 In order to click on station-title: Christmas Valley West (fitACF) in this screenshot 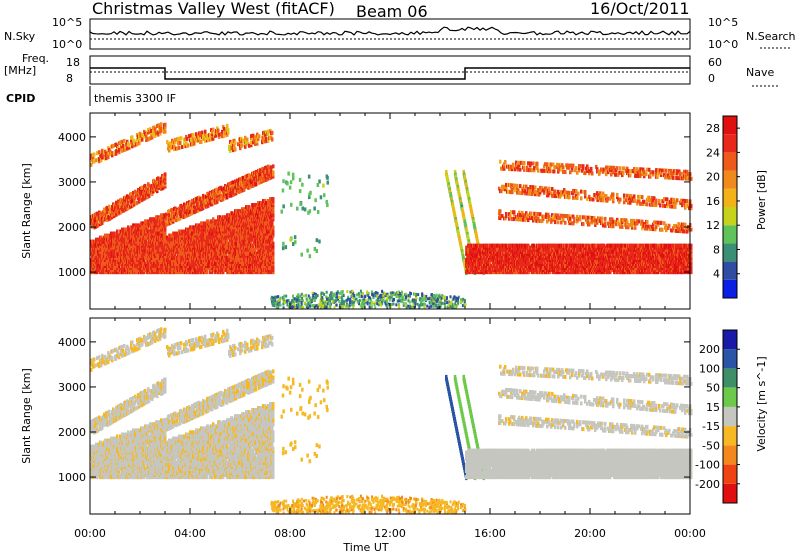, I will do `click(213, 9)`.